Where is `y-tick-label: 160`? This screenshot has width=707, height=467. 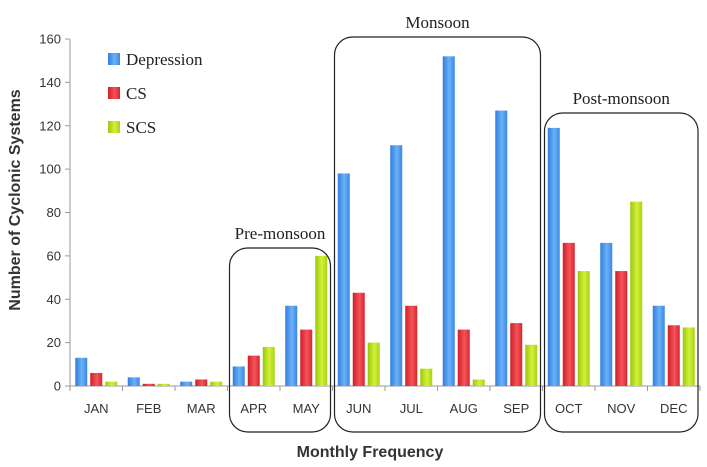
y-tick-label: 160 is located at coordinates (50, 39).